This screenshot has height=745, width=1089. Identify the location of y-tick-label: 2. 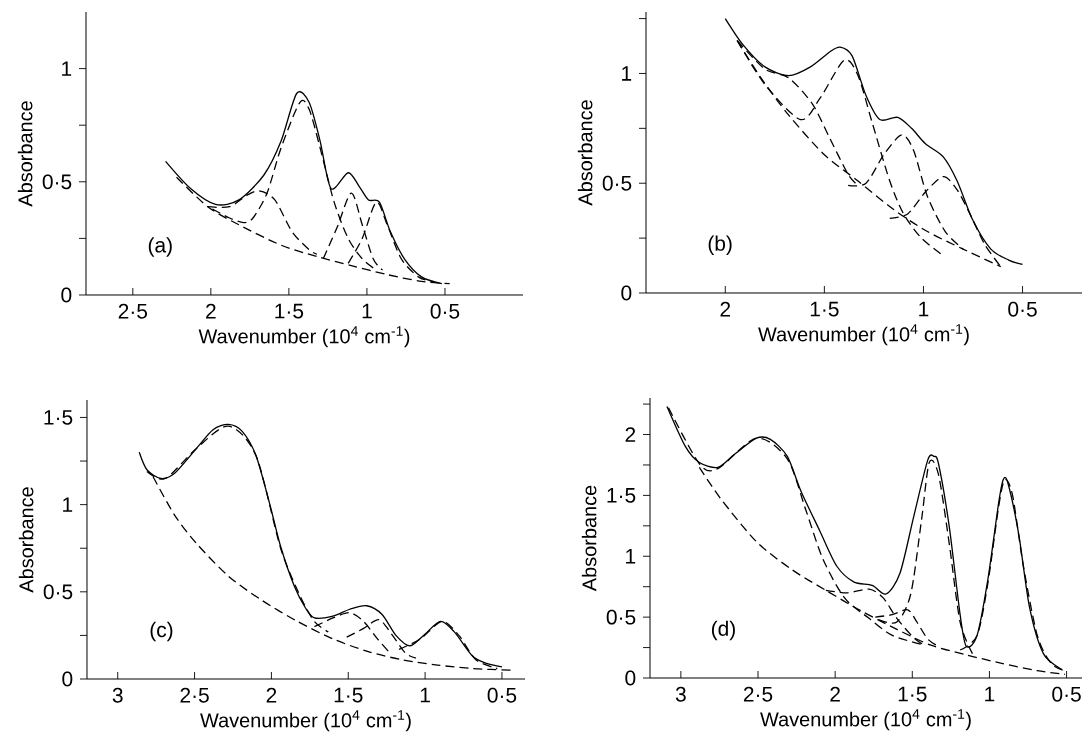
(630, 434).